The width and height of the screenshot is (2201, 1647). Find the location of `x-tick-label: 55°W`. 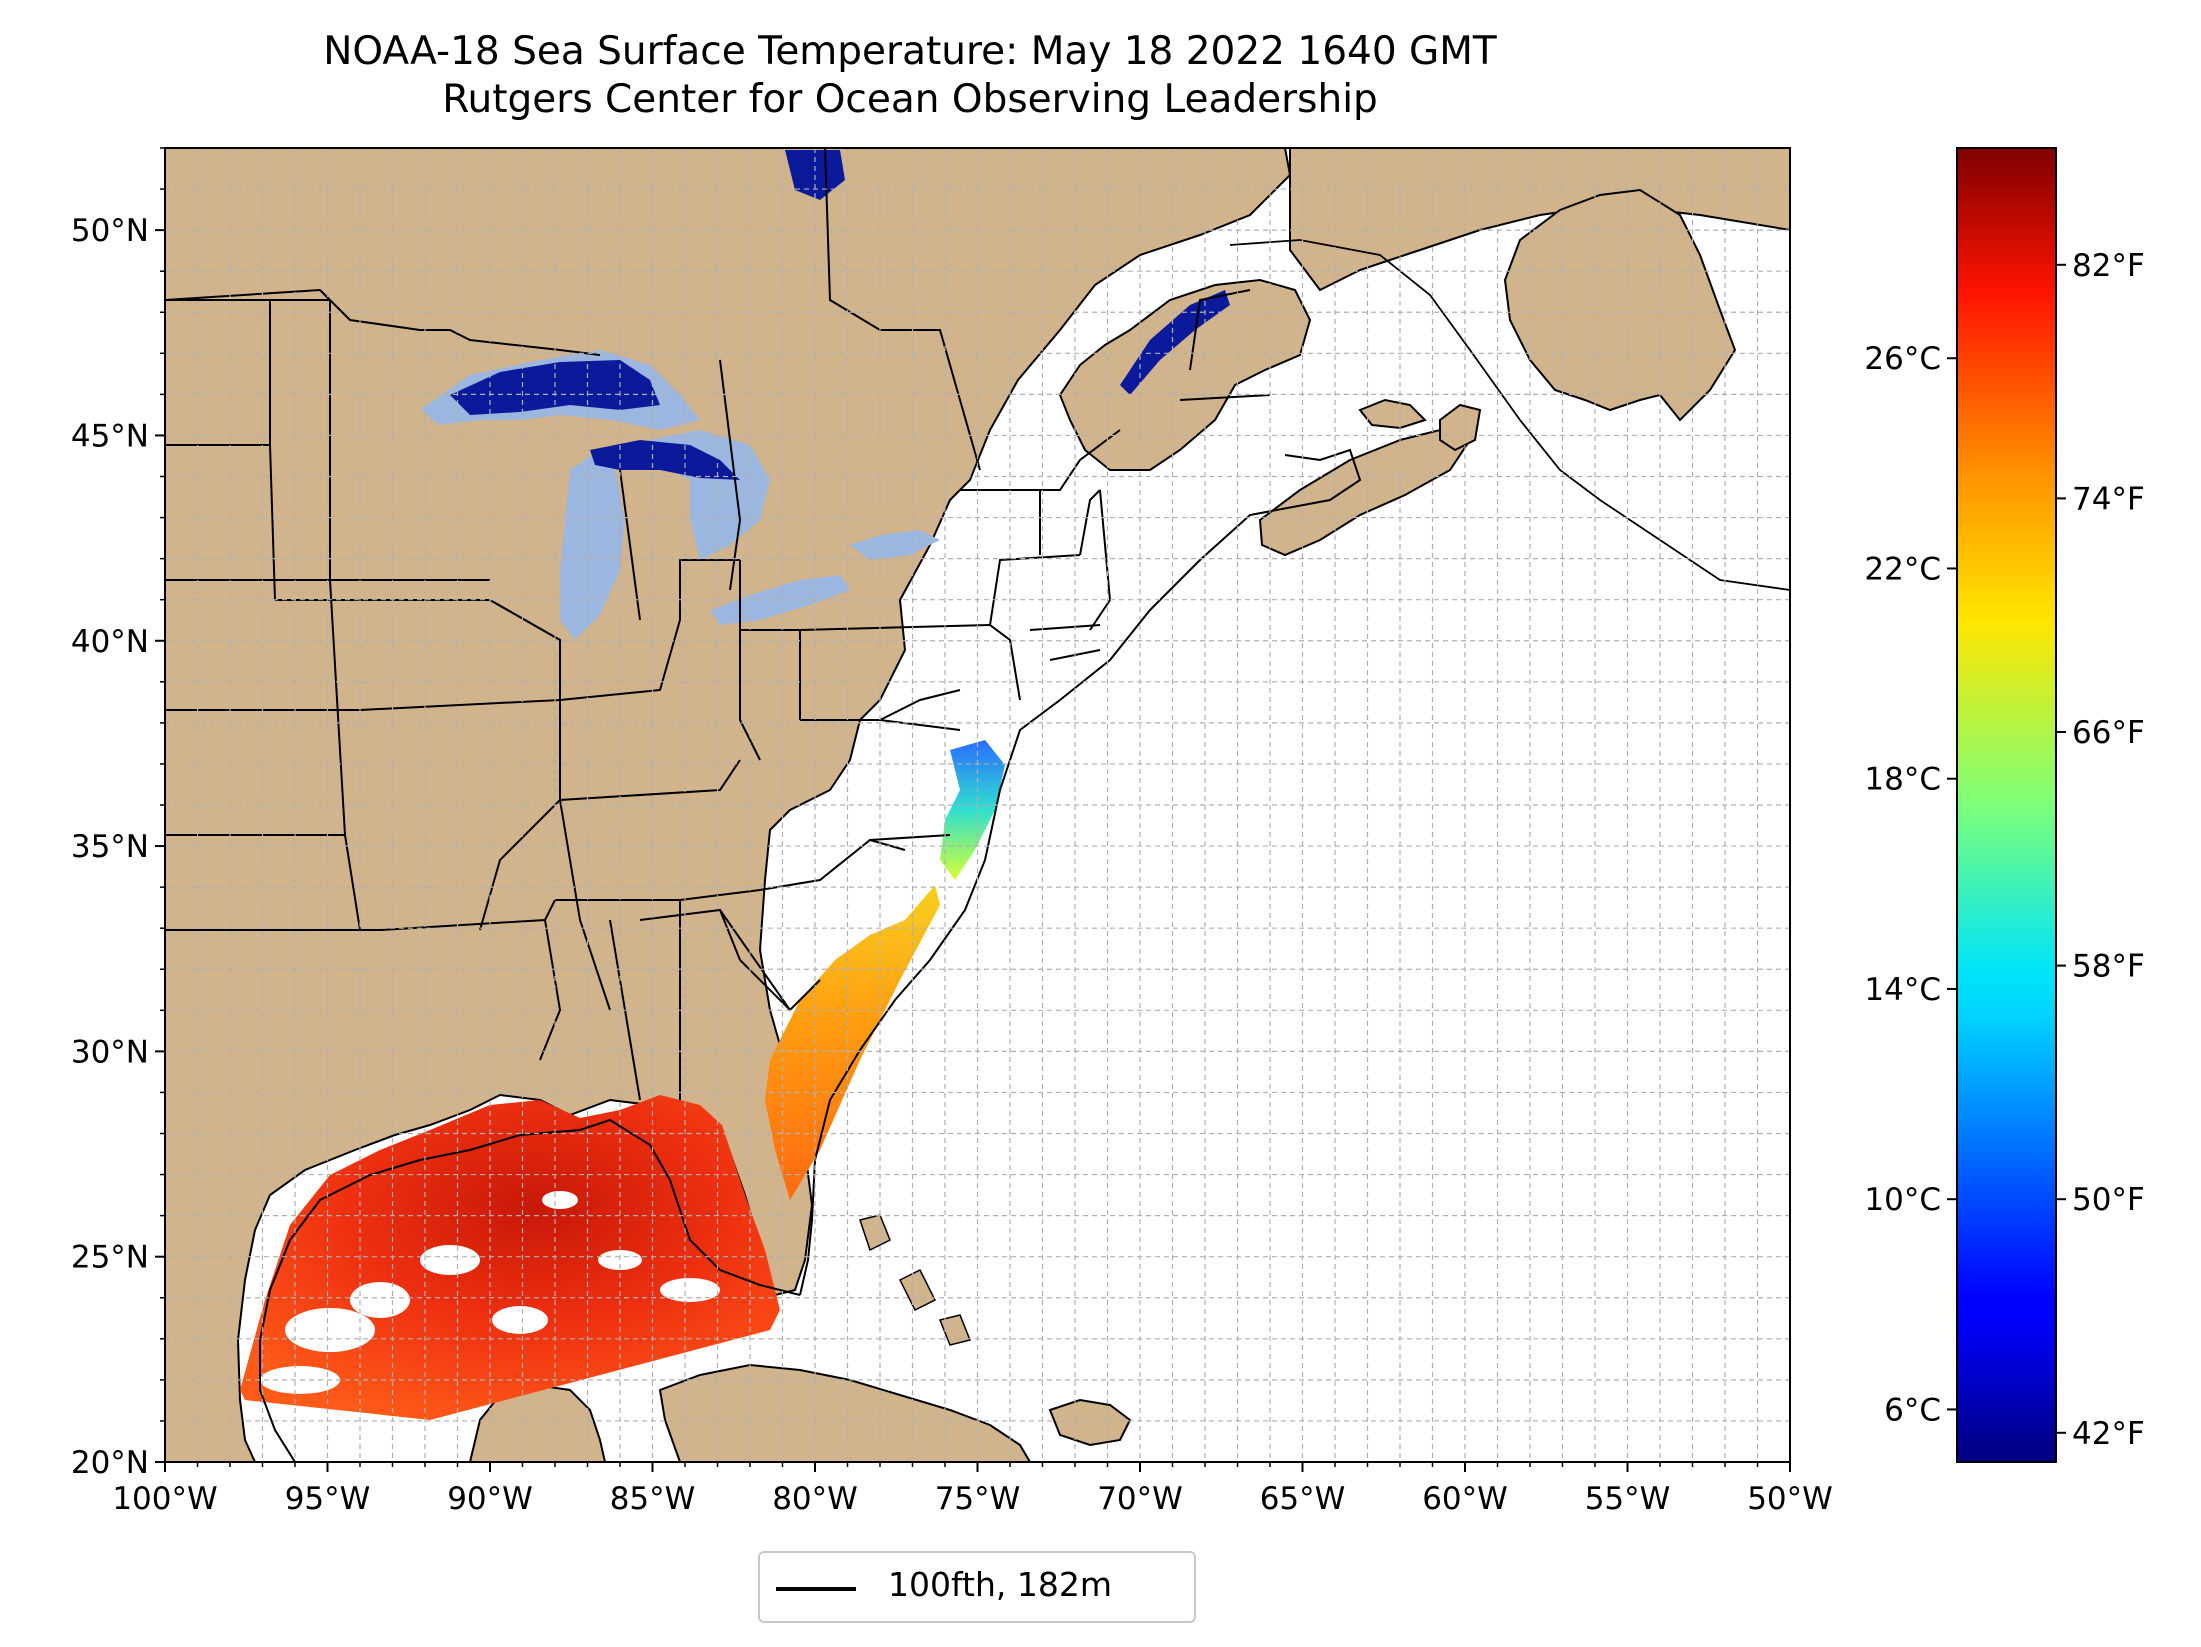

x-tick-label: 55°W is located at coordinates (1628, 1499).